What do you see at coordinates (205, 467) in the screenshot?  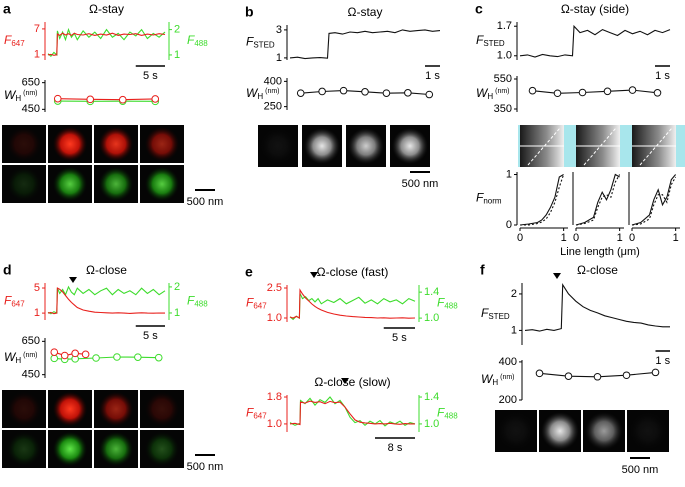 I see `image-scalebar-label: 500 nm` at bounding box center [205, 467].